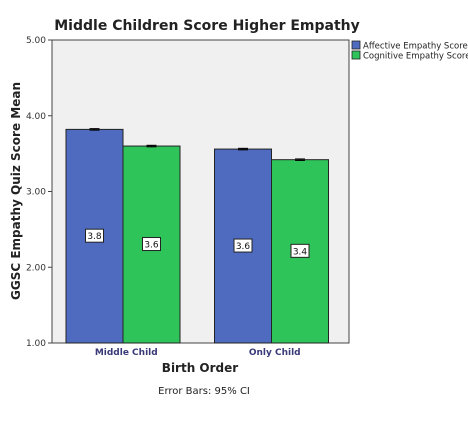  Describe the element at coordinates (275, 353) in the screenshot. I see `x-tick-label: Only Child` at that location.